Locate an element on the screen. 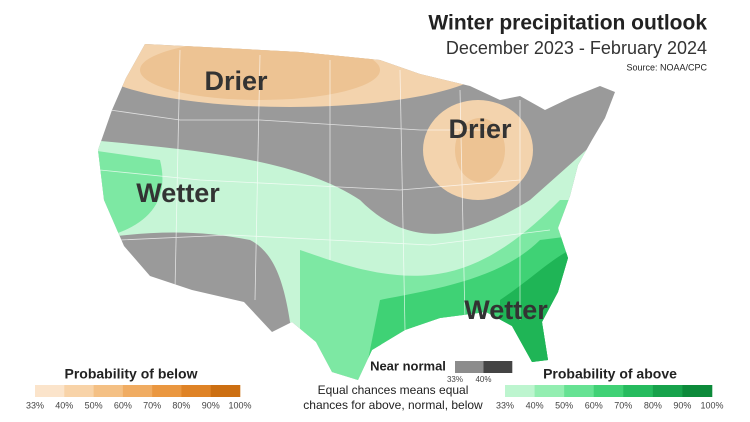 Image resolution: width=750 pixels, height=422 pixels. note: chances for above, normal, below is located at coordinates (393, 405).